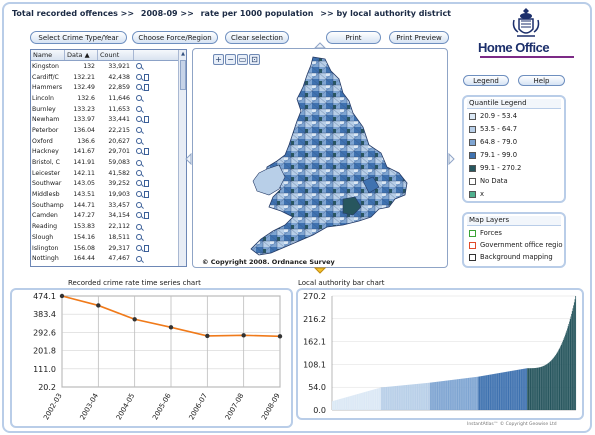 This screenshot has height=435, width=595. Describe the element at coordinates (541, 80) in the screenshot. I see `help-button: Help` at that location.